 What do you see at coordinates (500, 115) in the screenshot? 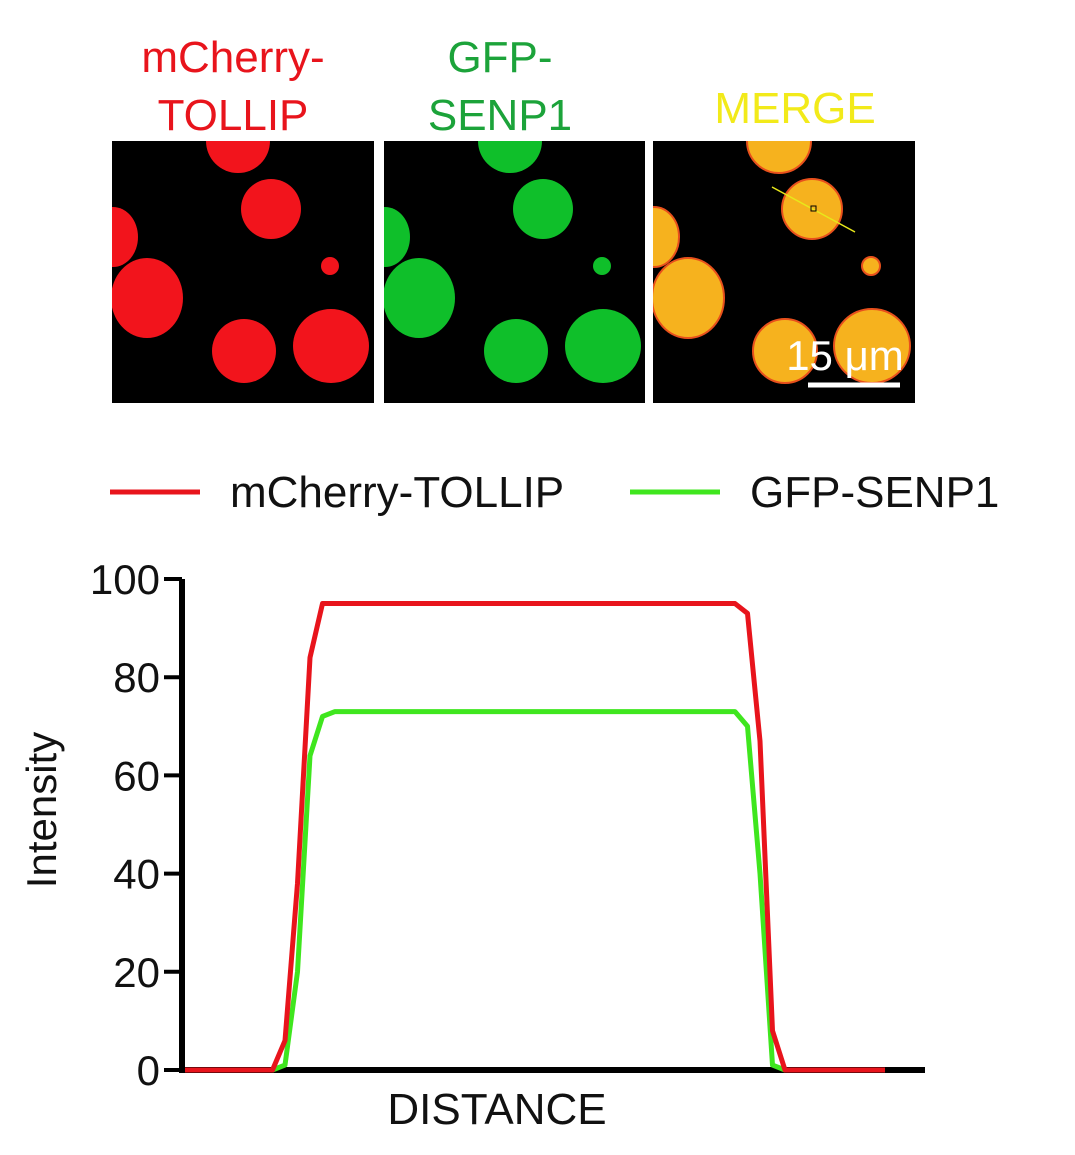
I see `panel-title: SENP1` at bounding box center [500, 115].